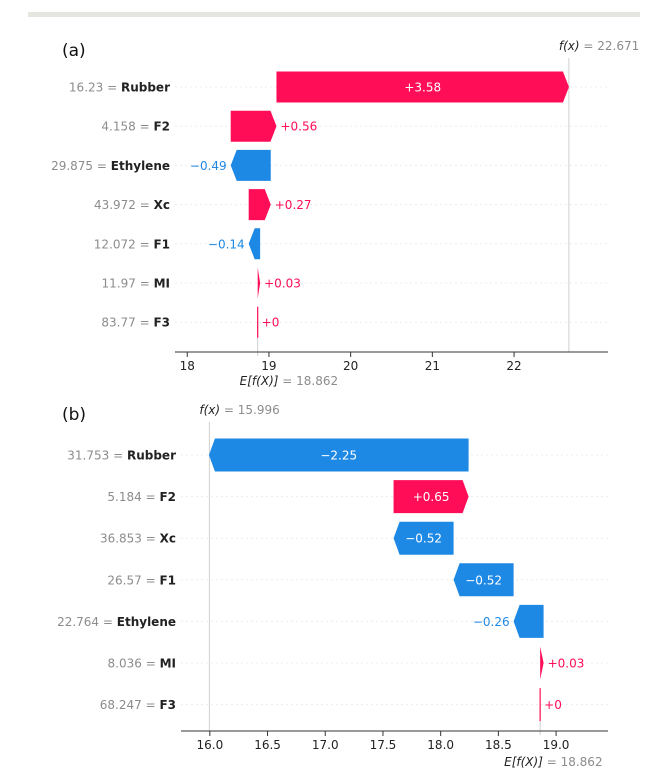  What do you see at coordinates (556, 745) in the screenshot?
I see `x-tick-label: 19.0` at bounding box center [556, 745].